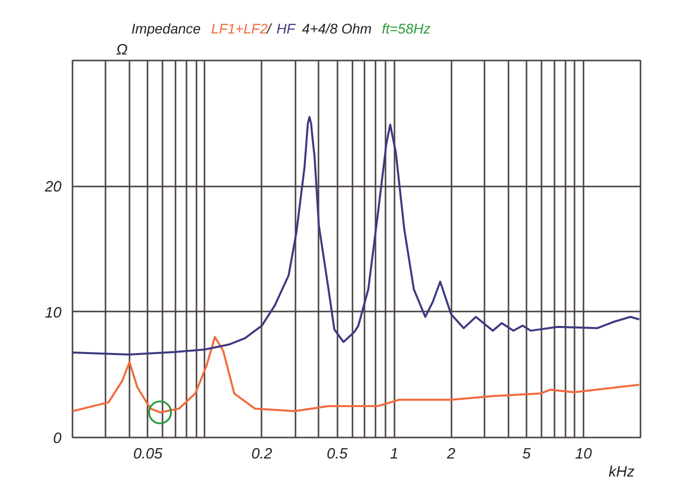 The width and height of the screenshot is (675, 484). What do you see at coordinates (239, 28) in the screenshot?
I see `text: LF1+LF2` at bounding box center [239, 28].